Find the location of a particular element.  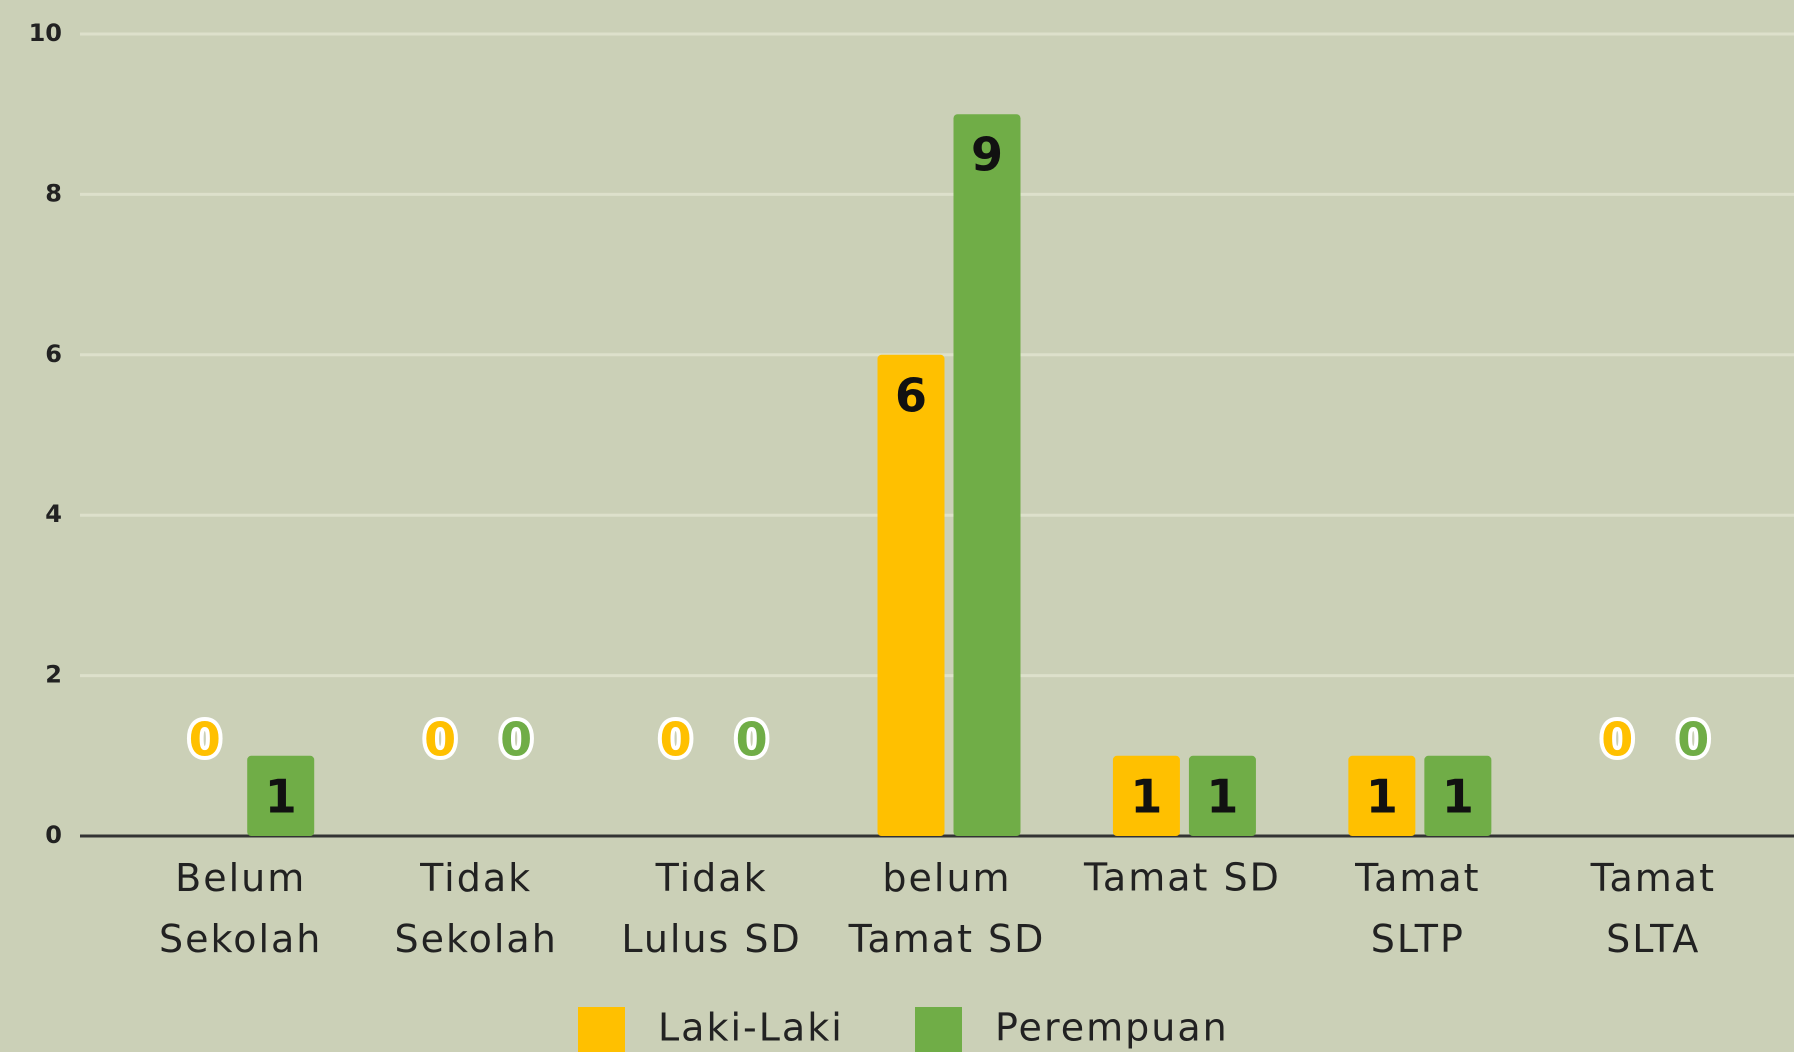

legend-label: Laki-Laki is located at coordinates (751, 1028).